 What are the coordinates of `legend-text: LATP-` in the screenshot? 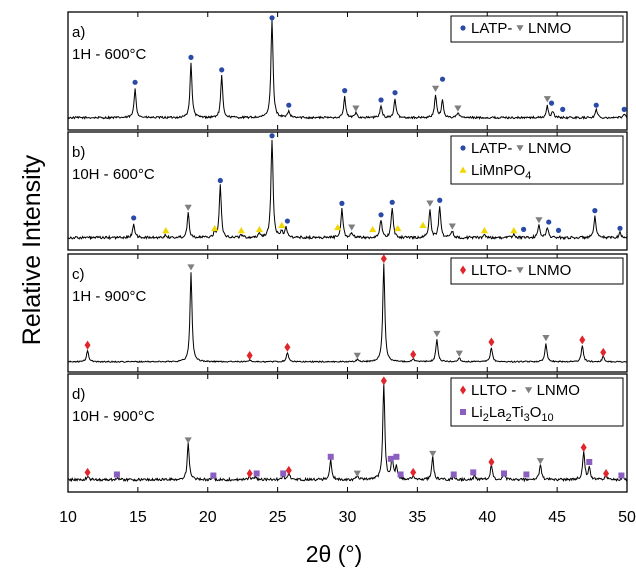 It's located at (491, 148).